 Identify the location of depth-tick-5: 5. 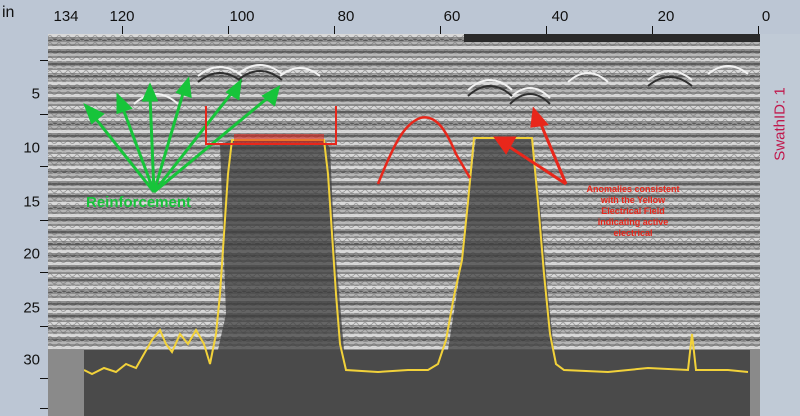
(35, 94).